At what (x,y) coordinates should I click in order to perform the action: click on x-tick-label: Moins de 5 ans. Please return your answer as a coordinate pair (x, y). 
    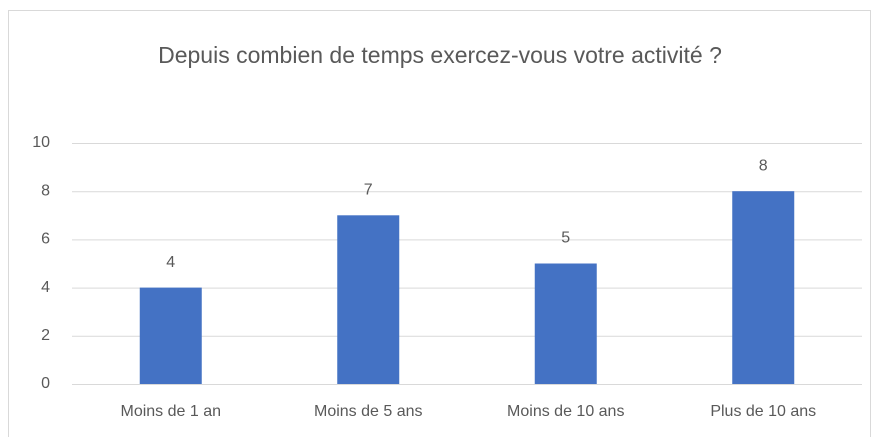
    Looking at the image, I should click on (368, 411).